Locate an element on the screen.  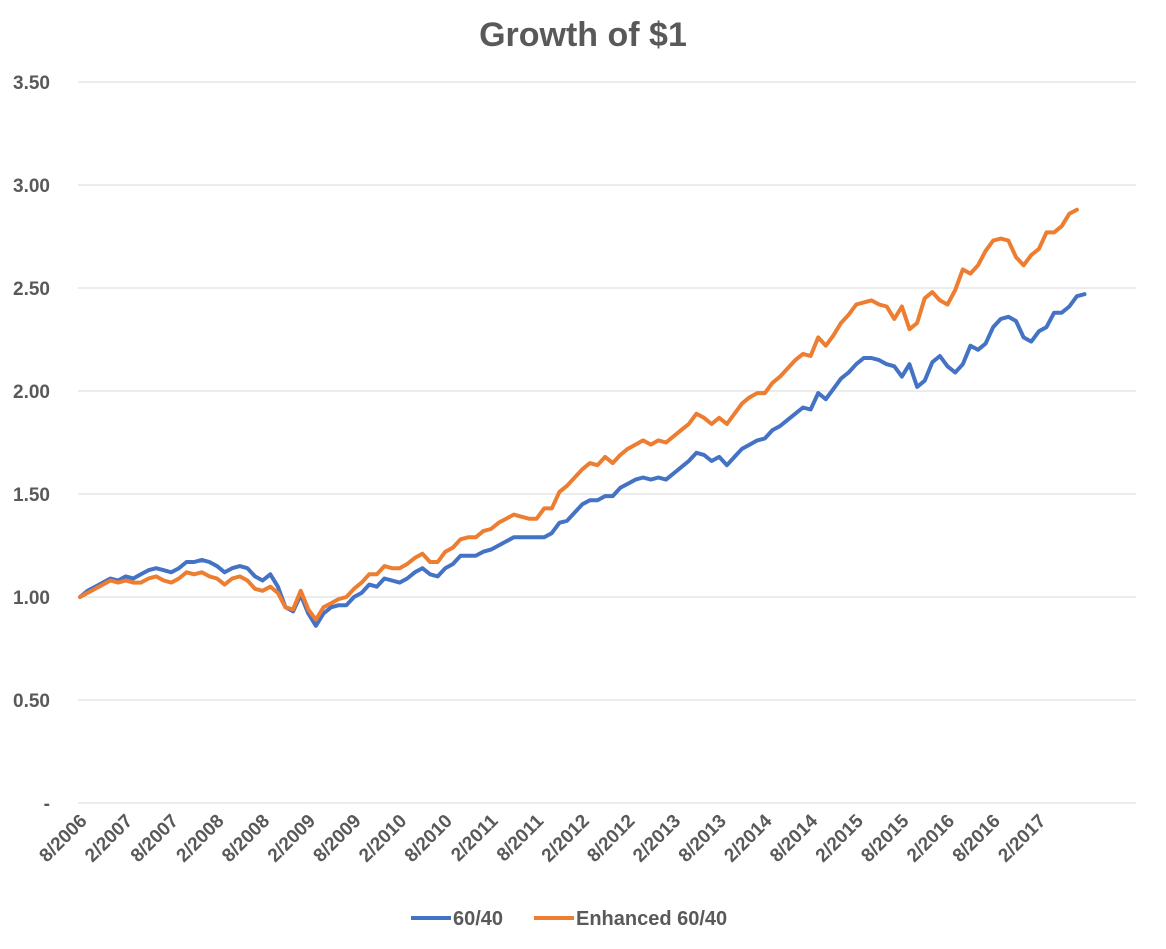
x-tick-label: 2/2014 is located at coordinates (748, 838).